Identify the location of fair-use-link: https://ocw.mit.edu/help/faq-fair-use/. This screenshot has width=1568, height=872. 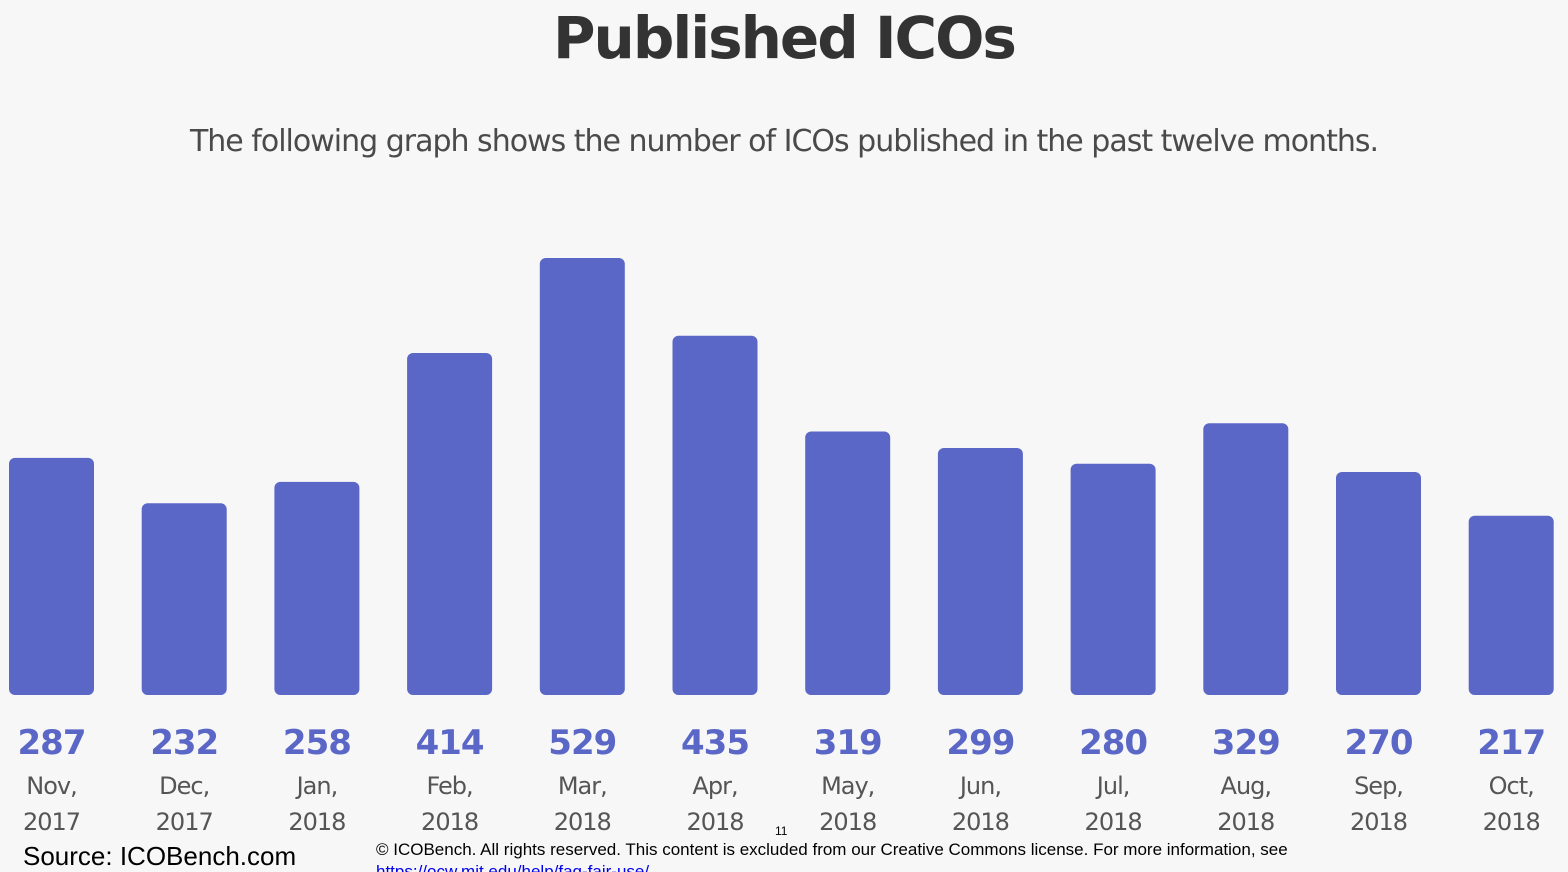
(513, 867).